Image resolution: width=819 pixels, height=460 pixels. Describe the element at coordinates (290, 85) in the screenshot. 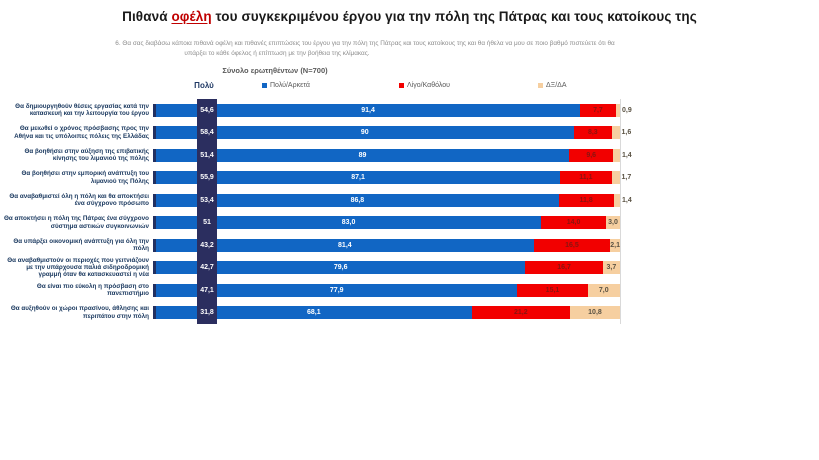

I see `legend-item-label: Πολύ/Αρκετά` at that location.